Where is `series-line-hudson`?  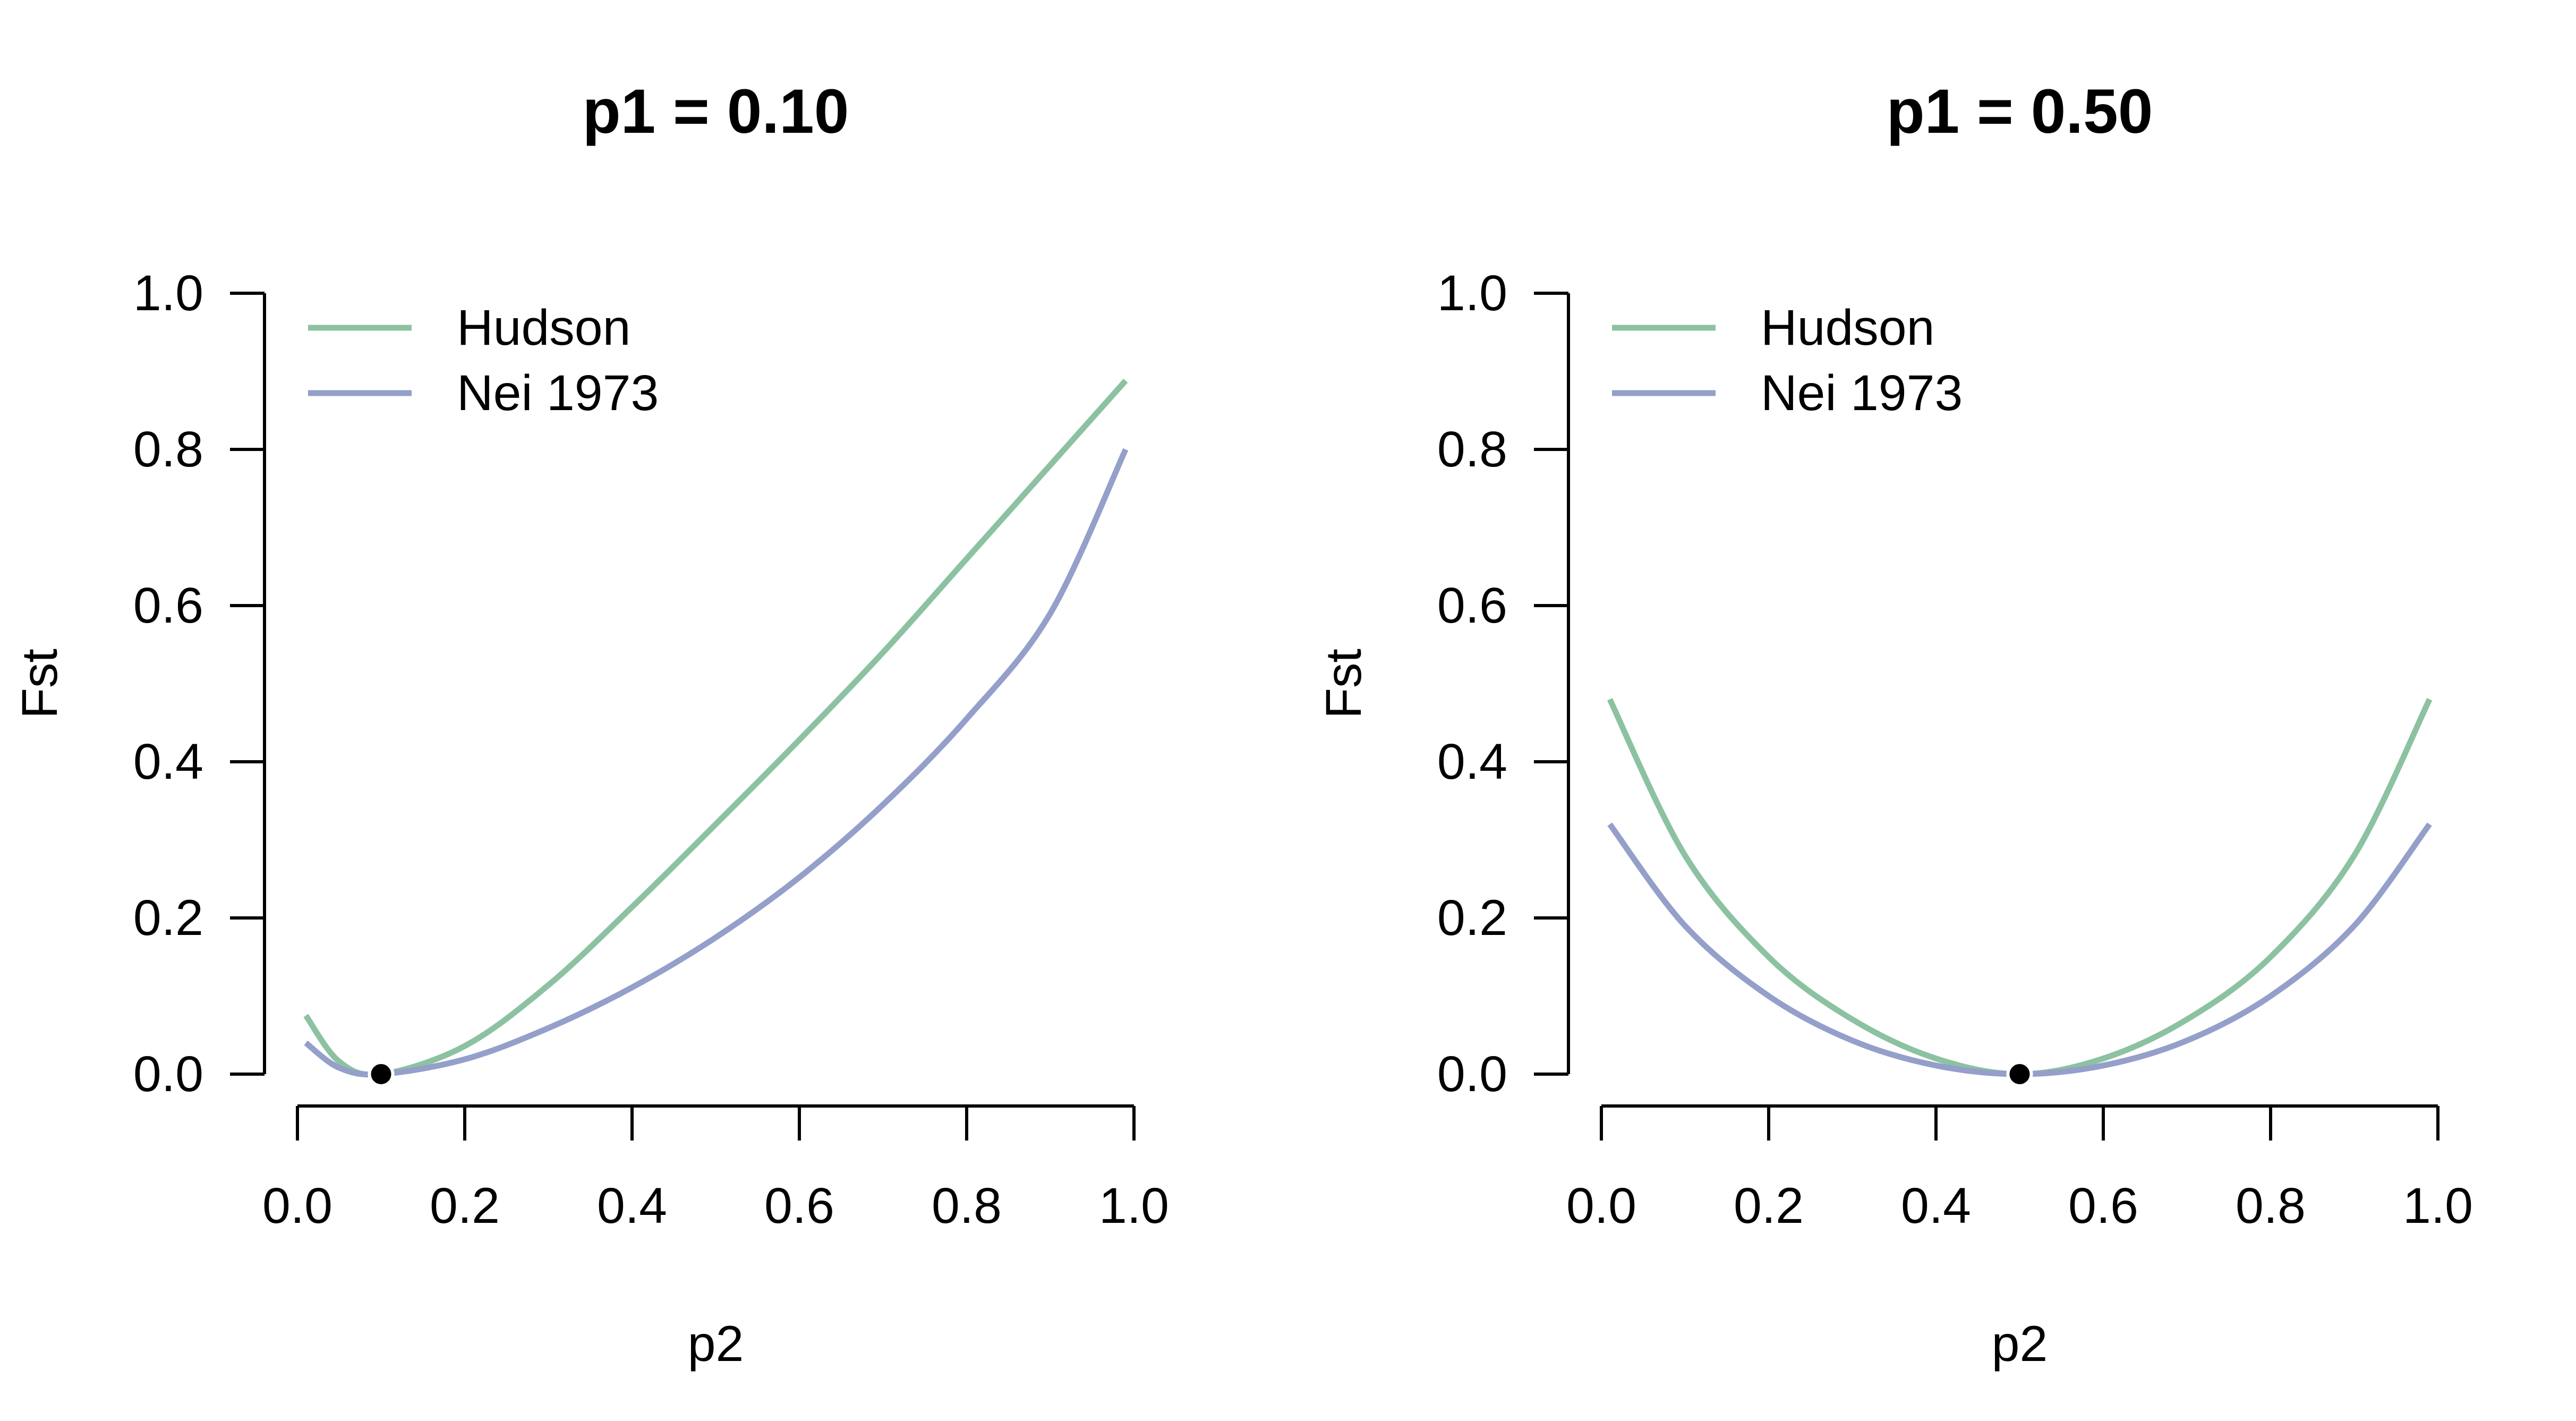
series-line-hudson is located at coordinates (2020, 888).